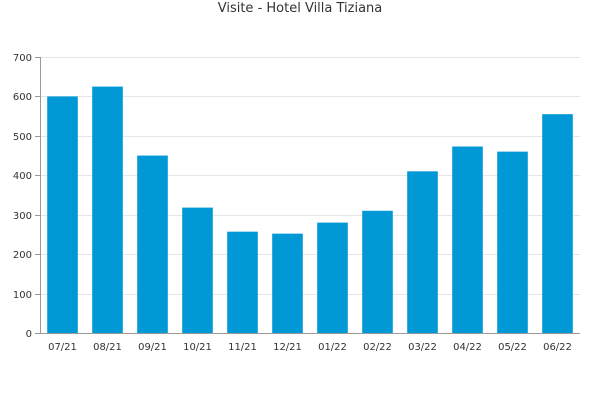  I want to click on x-tick-label: 07/21, so click(62, 347).